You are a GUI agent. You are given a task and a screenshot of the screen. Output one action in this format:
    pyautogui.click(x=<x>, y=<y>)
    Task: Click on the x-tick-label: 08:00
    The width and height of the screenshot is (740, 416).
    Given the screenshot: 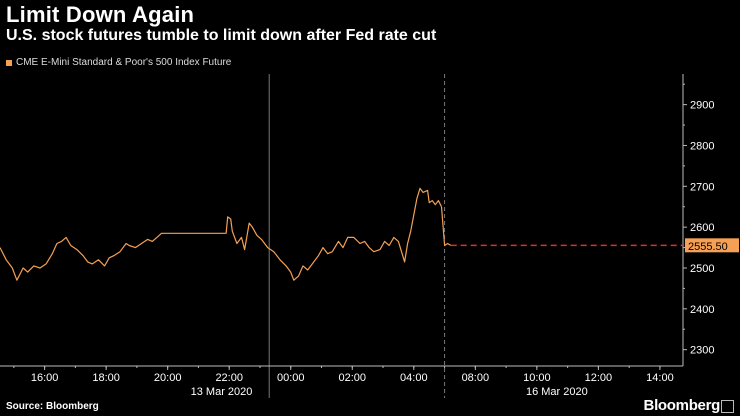 What is the action you would take?
    pyautogui.click(x=476, y=378)
    